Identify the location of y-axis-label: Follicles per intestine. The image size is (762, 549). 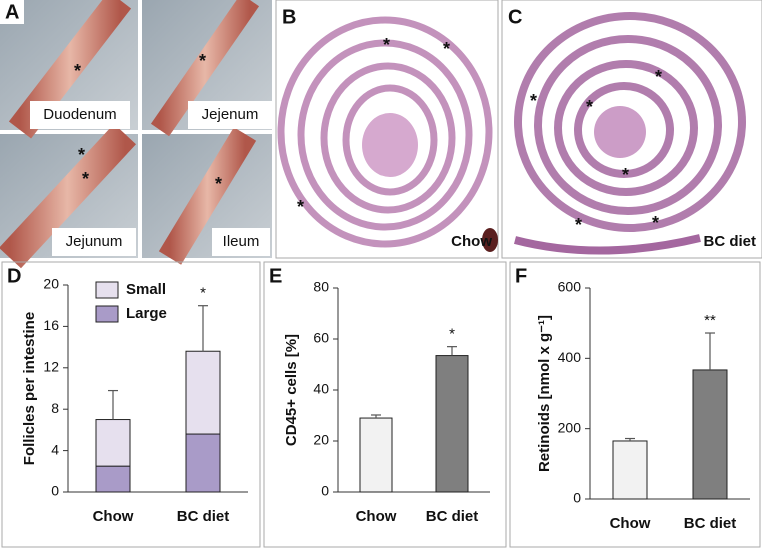
(29, 388).